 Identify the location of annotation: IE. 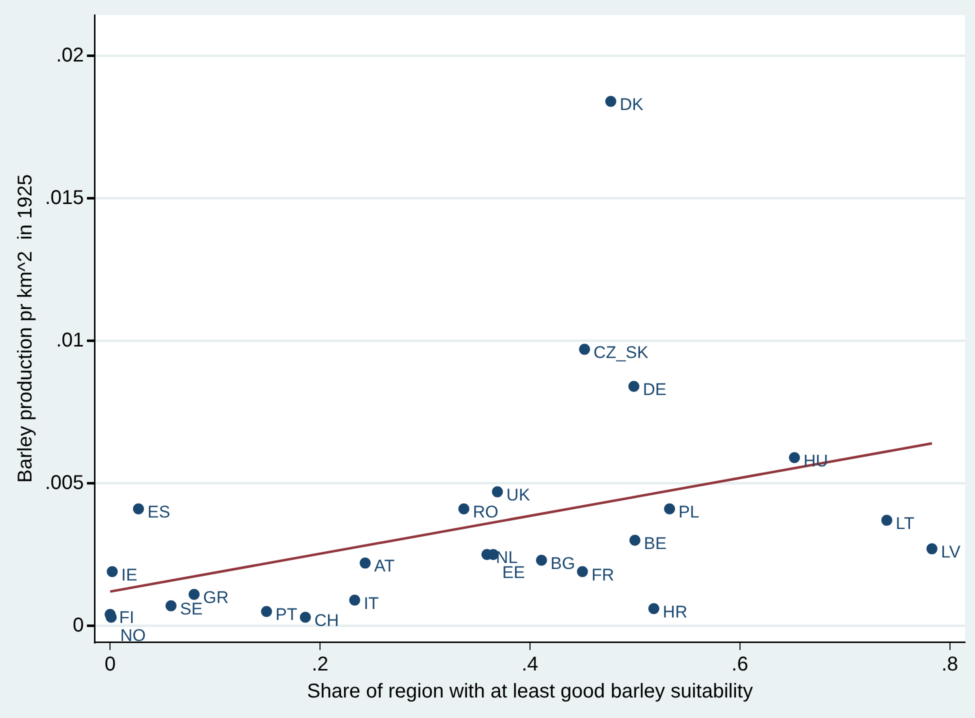
(129, 574).